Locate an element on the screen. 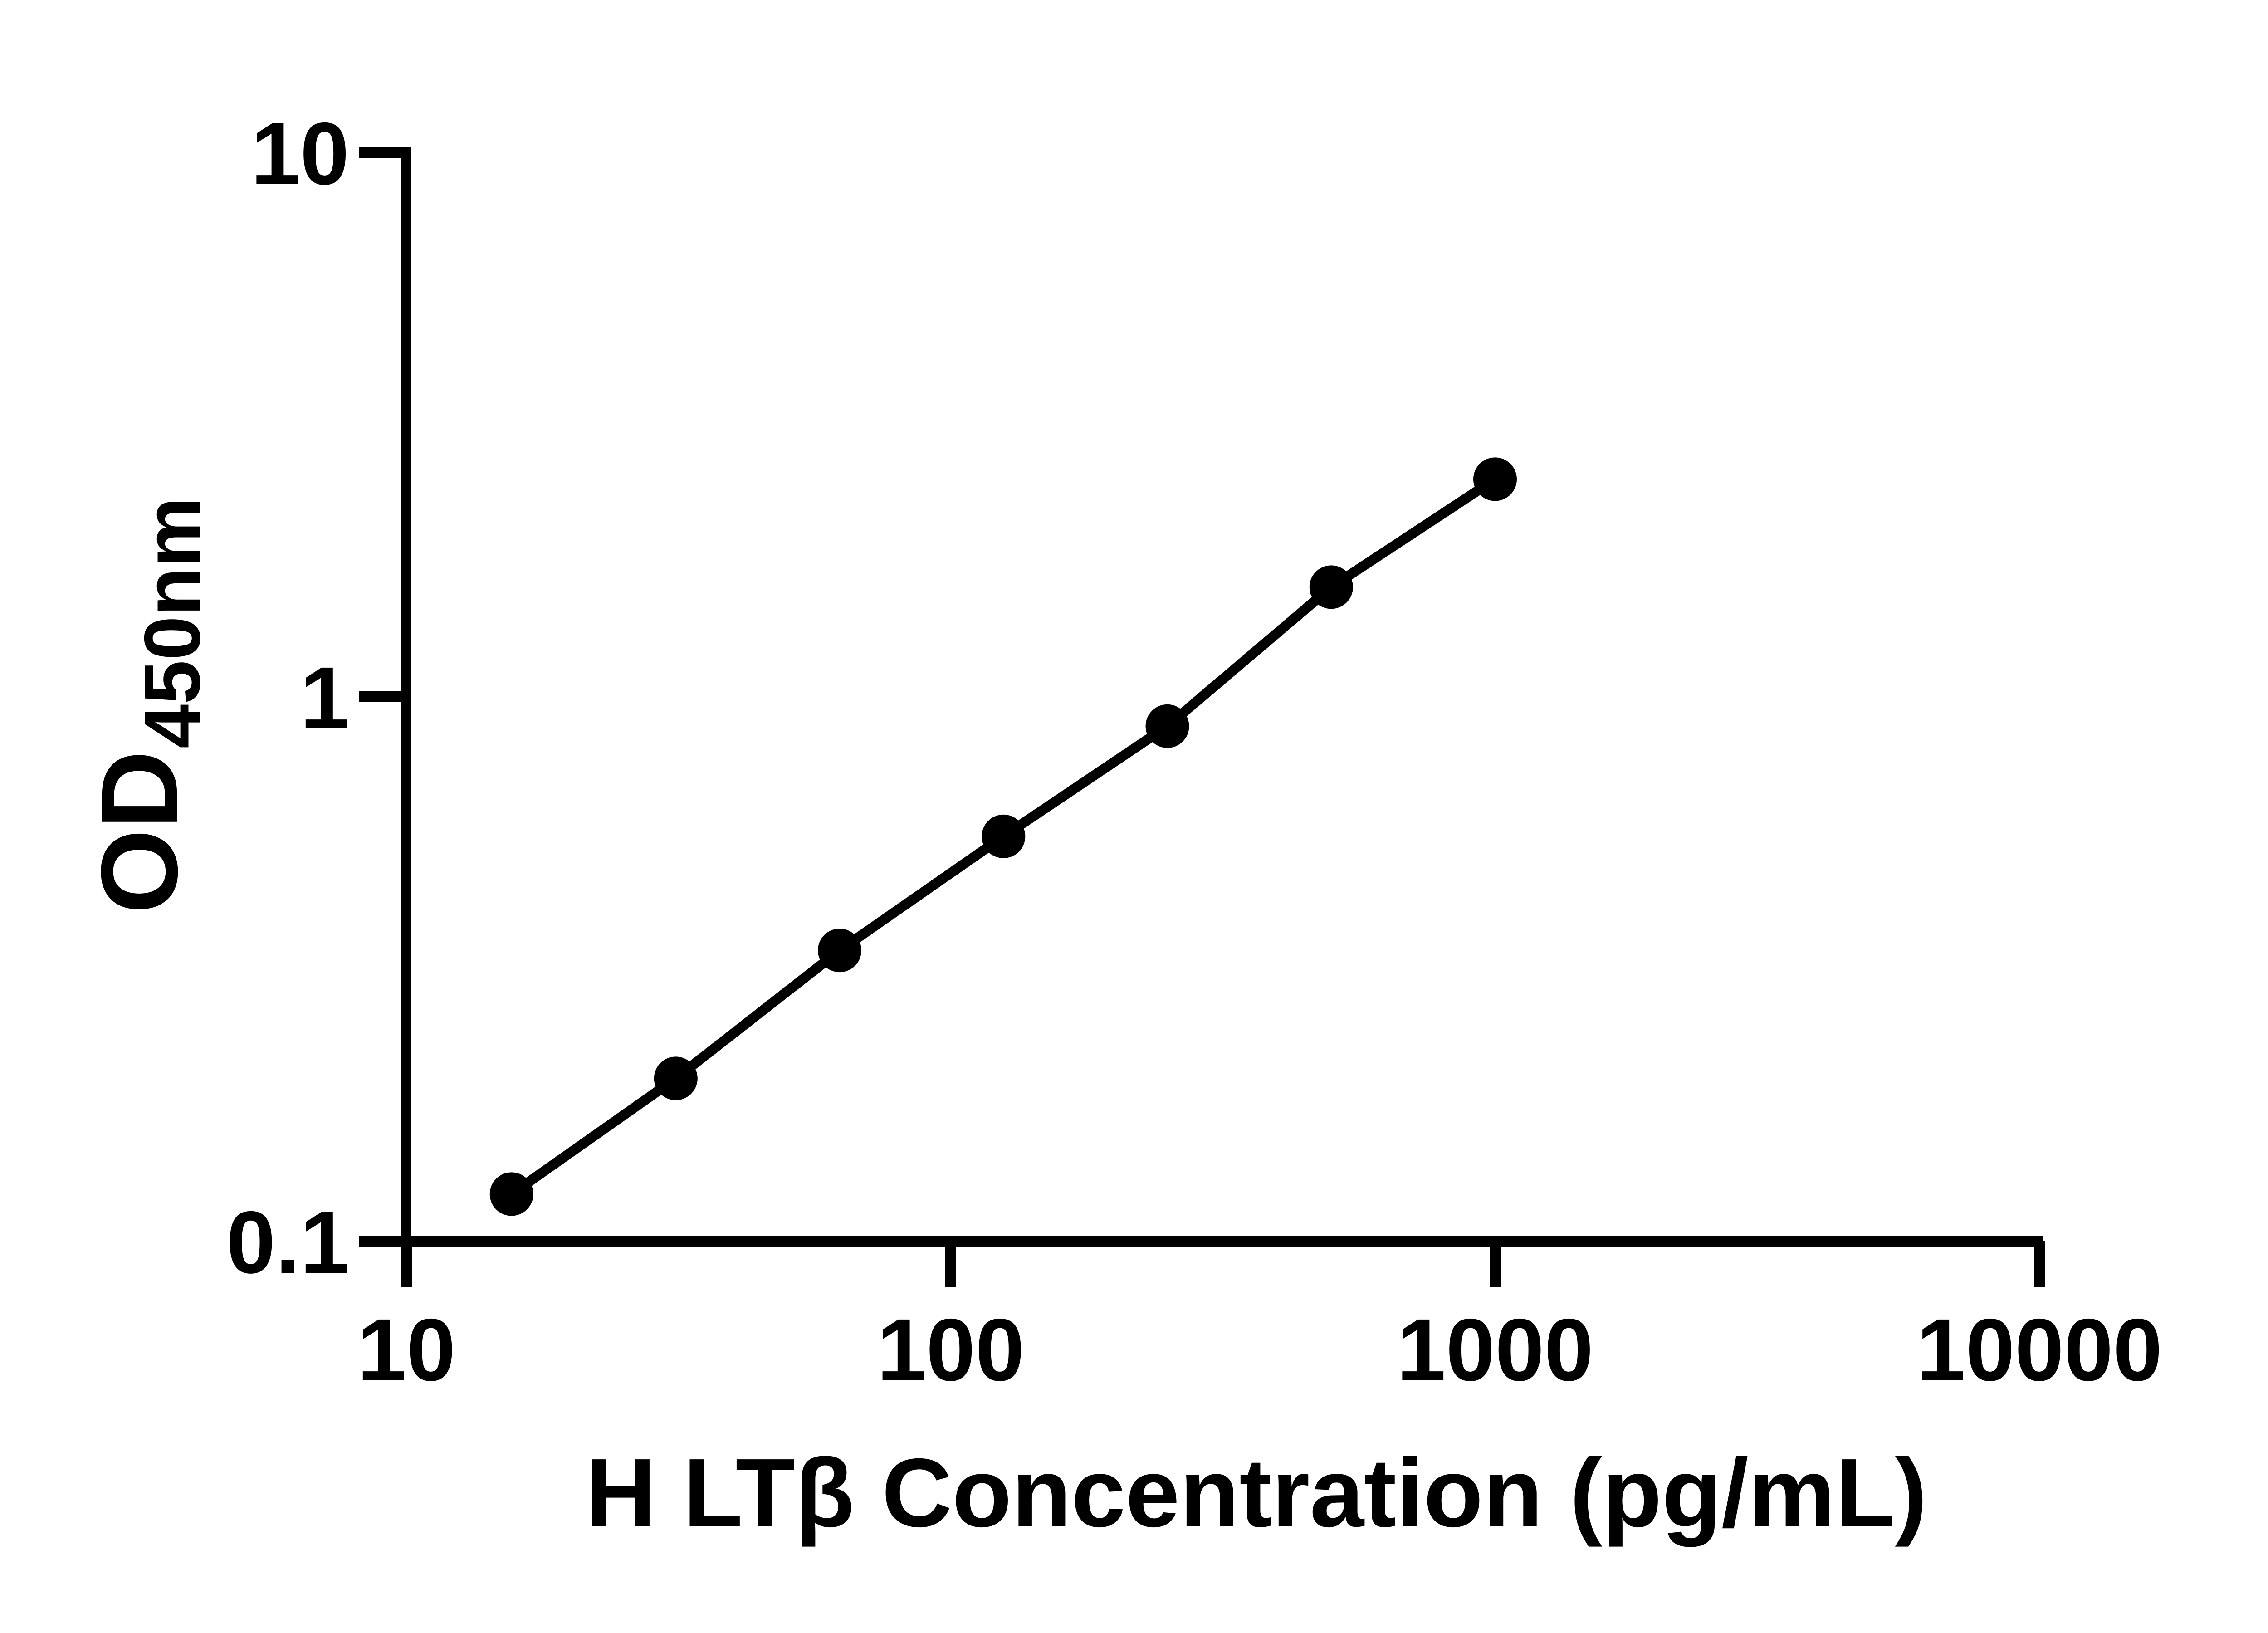 The width and height of the screenshot is (2268, 1633). x-axis-title: H LTβ Concentration (pg/mL) is located at coordinates (1256, 1492).